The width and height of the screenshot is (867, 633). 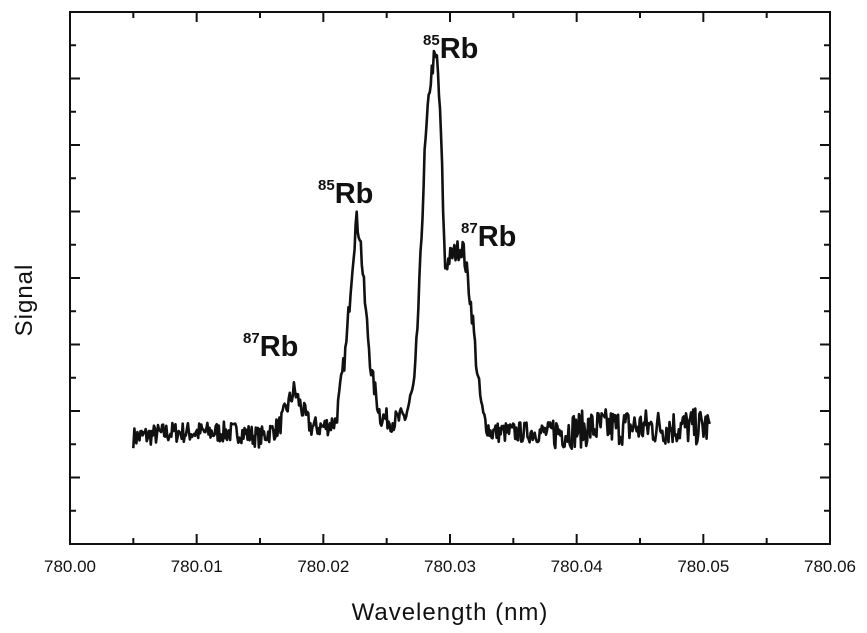 What do you see at coordinates (197, 566) in the screenshot?
I see `x-tick-label: 780.01` at bounding box center [197, 566].